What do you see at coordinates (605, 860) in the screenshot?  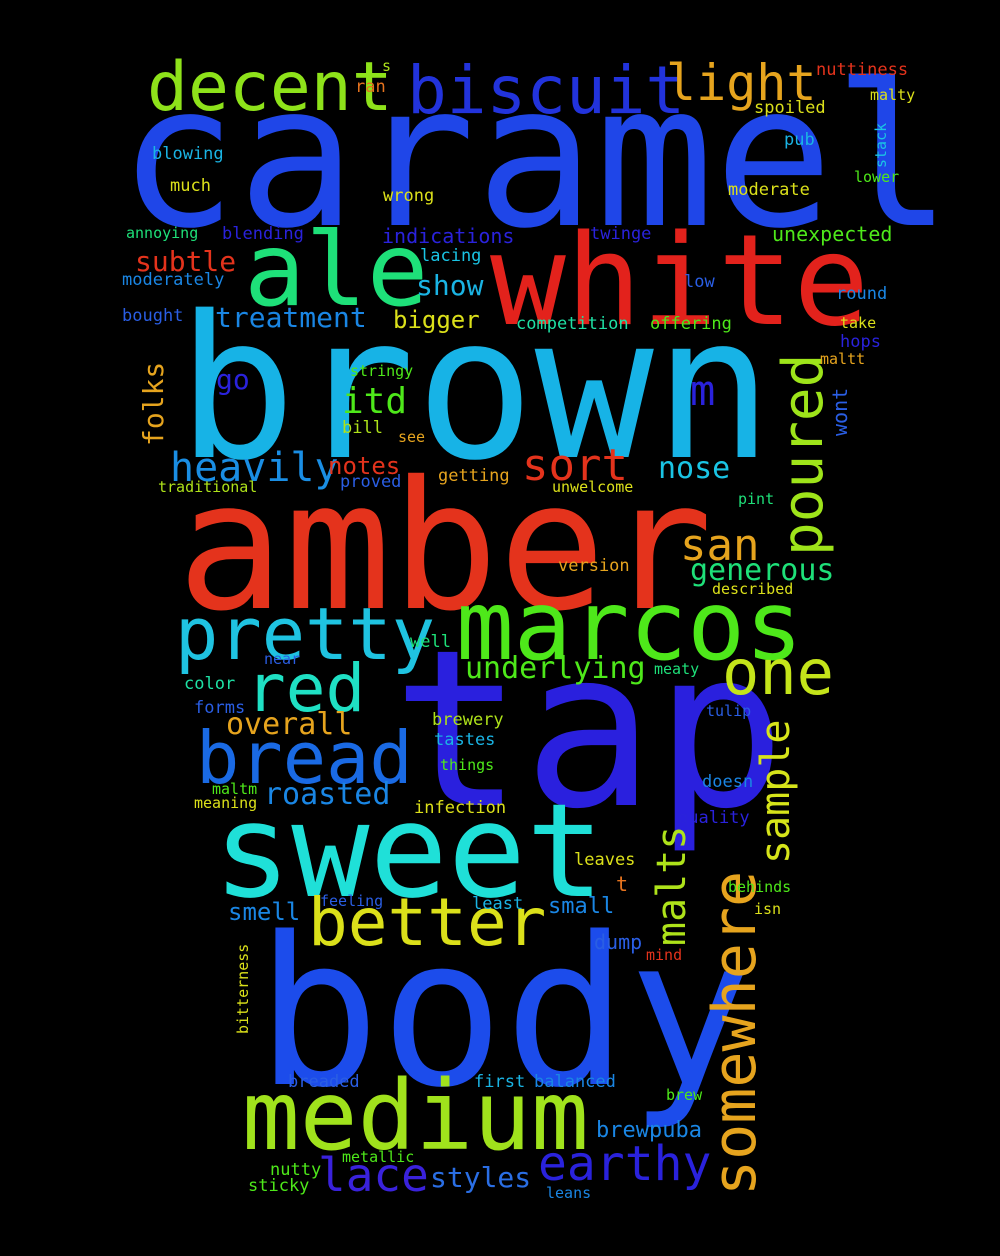 I see `word-leaves: leaves` at bounding box center [605, 860].